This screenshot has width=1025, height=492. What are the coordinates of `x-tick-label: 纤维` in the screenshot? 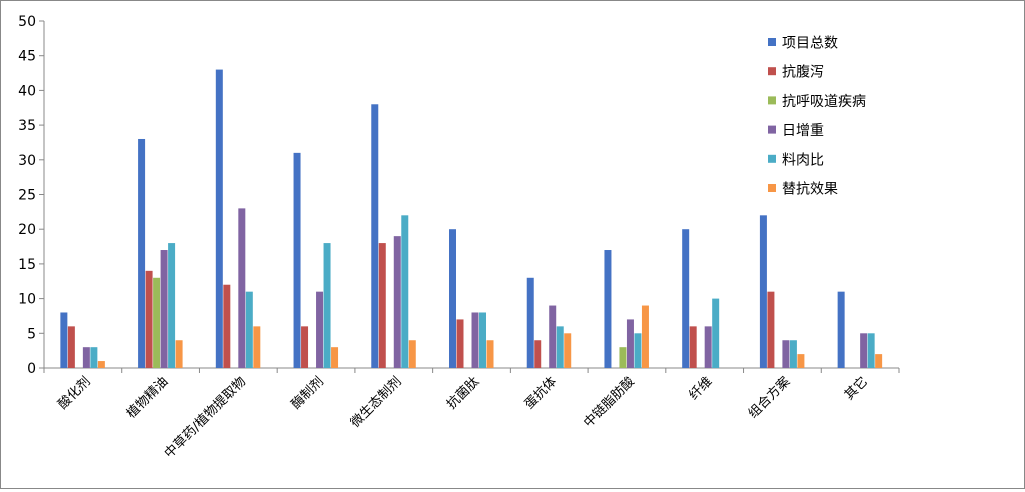 It's located at (701, 388).